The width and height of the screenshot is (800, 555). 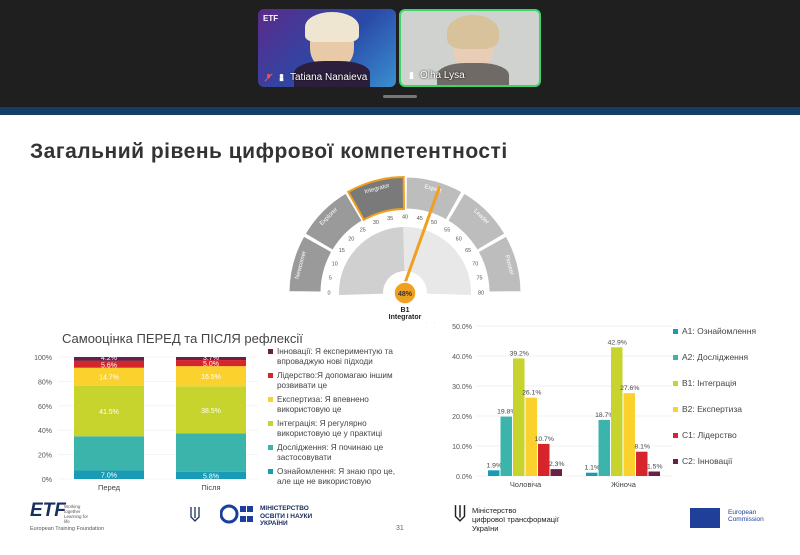 I want to click on gauge-needle, so click(x=422, y=234).